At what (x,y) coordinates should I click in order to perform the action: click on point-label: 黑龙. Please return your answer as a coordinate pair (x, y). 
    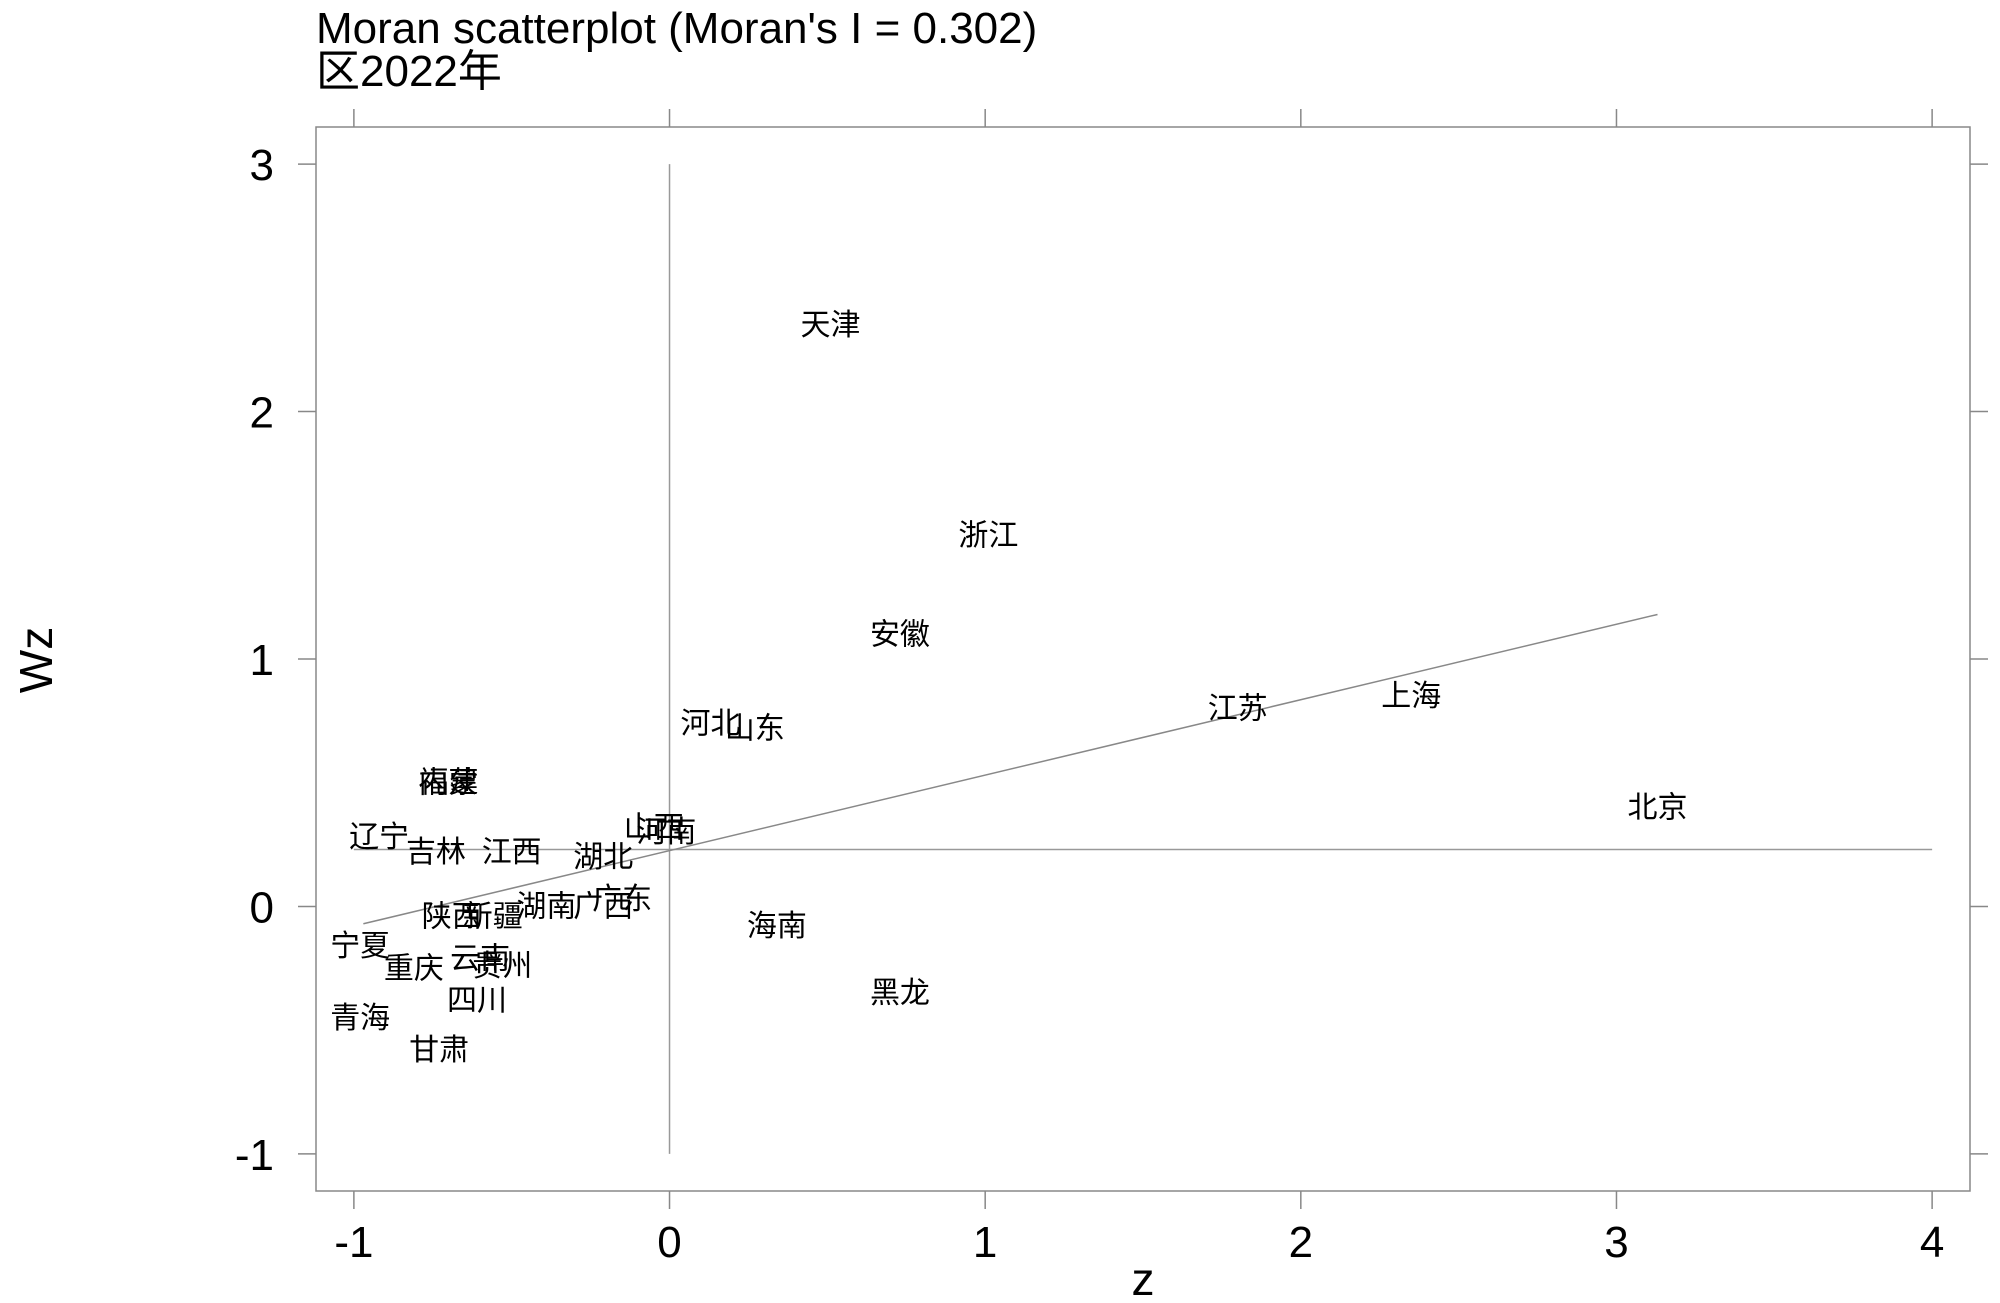
    Looking at the image, I should click on (900, 993).